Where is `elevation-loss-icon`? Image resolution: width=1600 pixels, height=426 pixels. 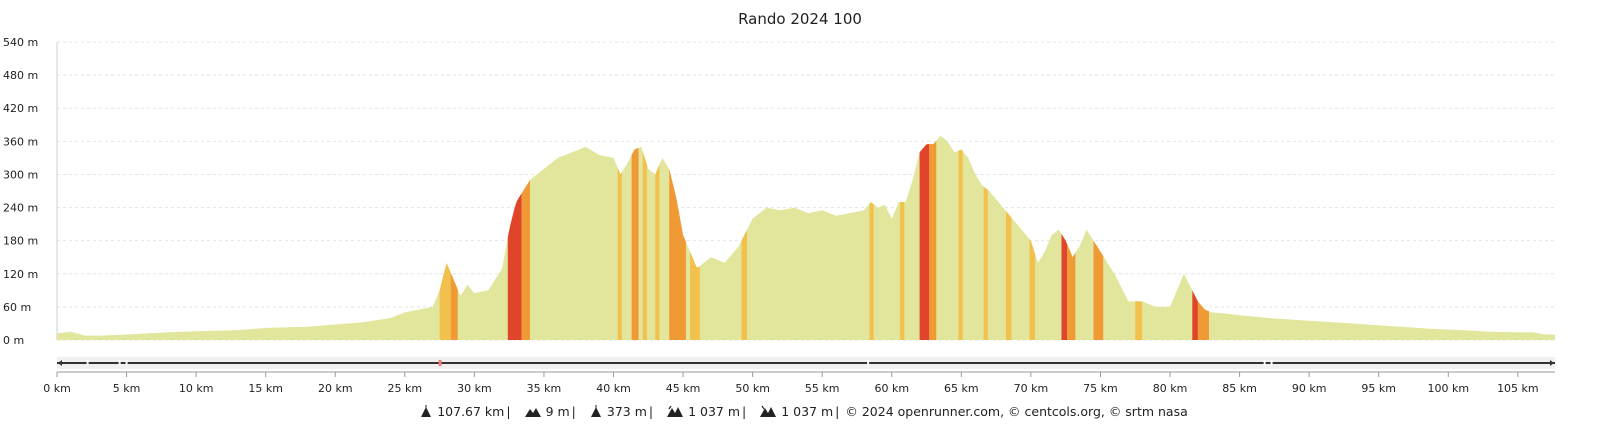 elevation-loss-icon is located at coordinates (768, 412).